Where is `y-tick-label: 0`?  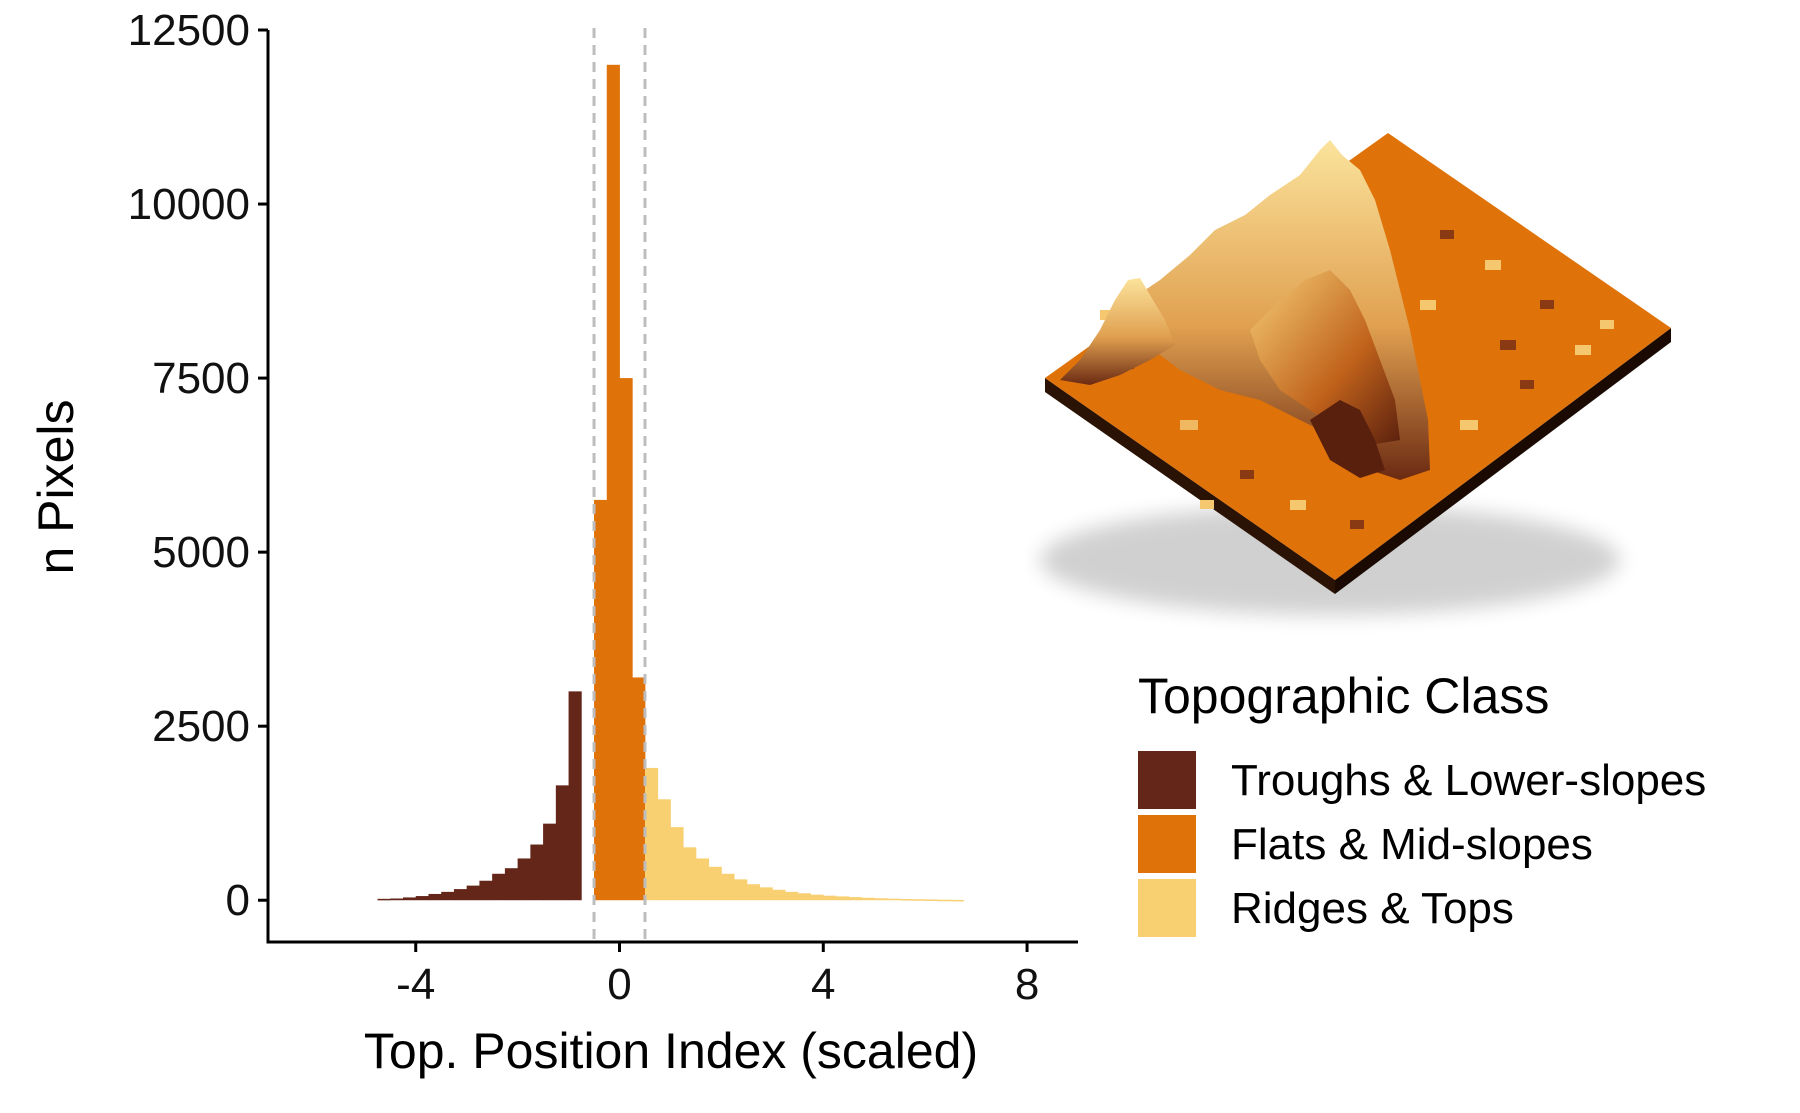
y-tick-label: 0 is located at coordinates (238, 900).